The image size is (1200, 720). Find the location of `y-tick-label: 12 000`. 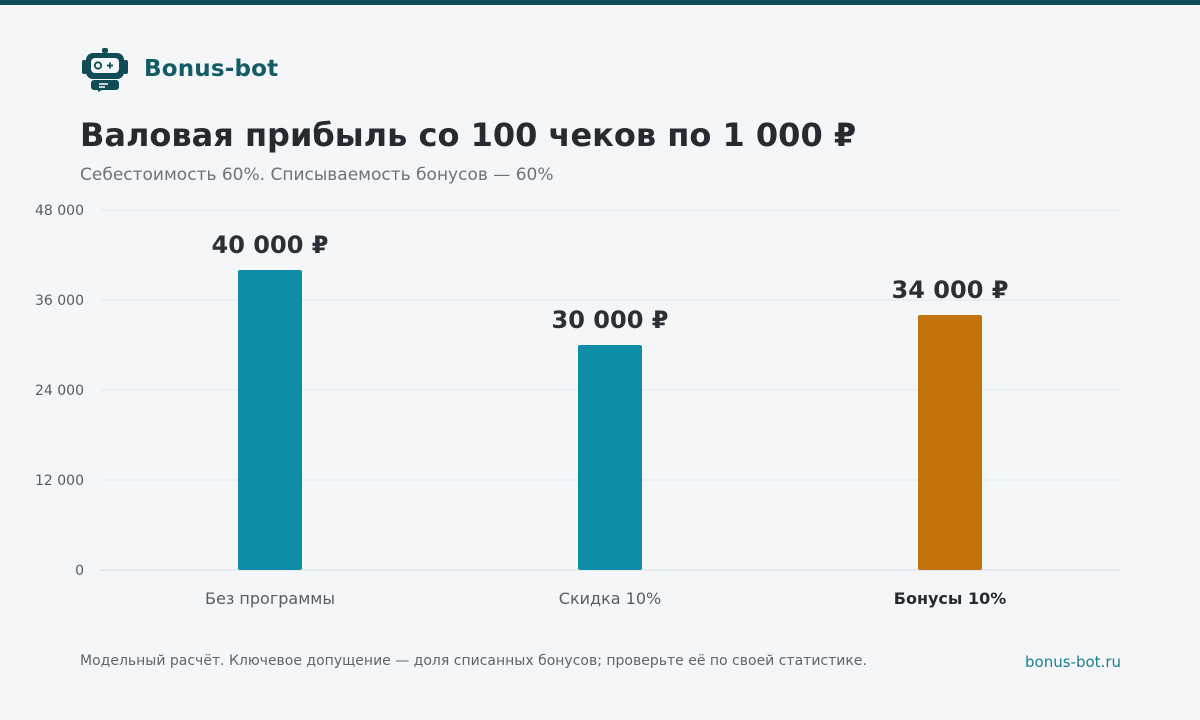

y-tick-label: 12 000 is located at coordinates (59, 481).